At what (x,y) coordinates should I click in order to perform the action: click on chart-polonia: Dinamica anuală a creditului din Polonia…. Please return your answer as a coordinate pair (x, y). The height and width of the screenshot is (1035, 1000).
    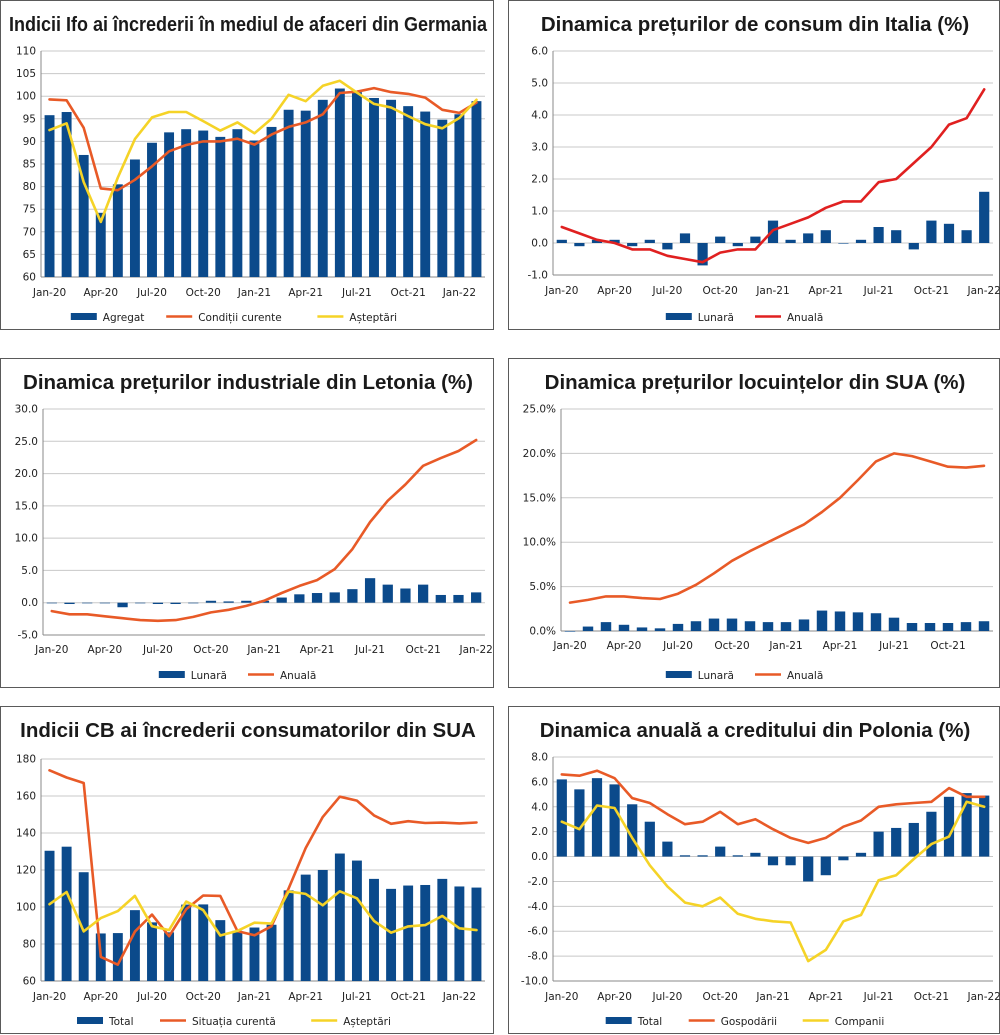
    Looking at the image, I should click on (760, 873).